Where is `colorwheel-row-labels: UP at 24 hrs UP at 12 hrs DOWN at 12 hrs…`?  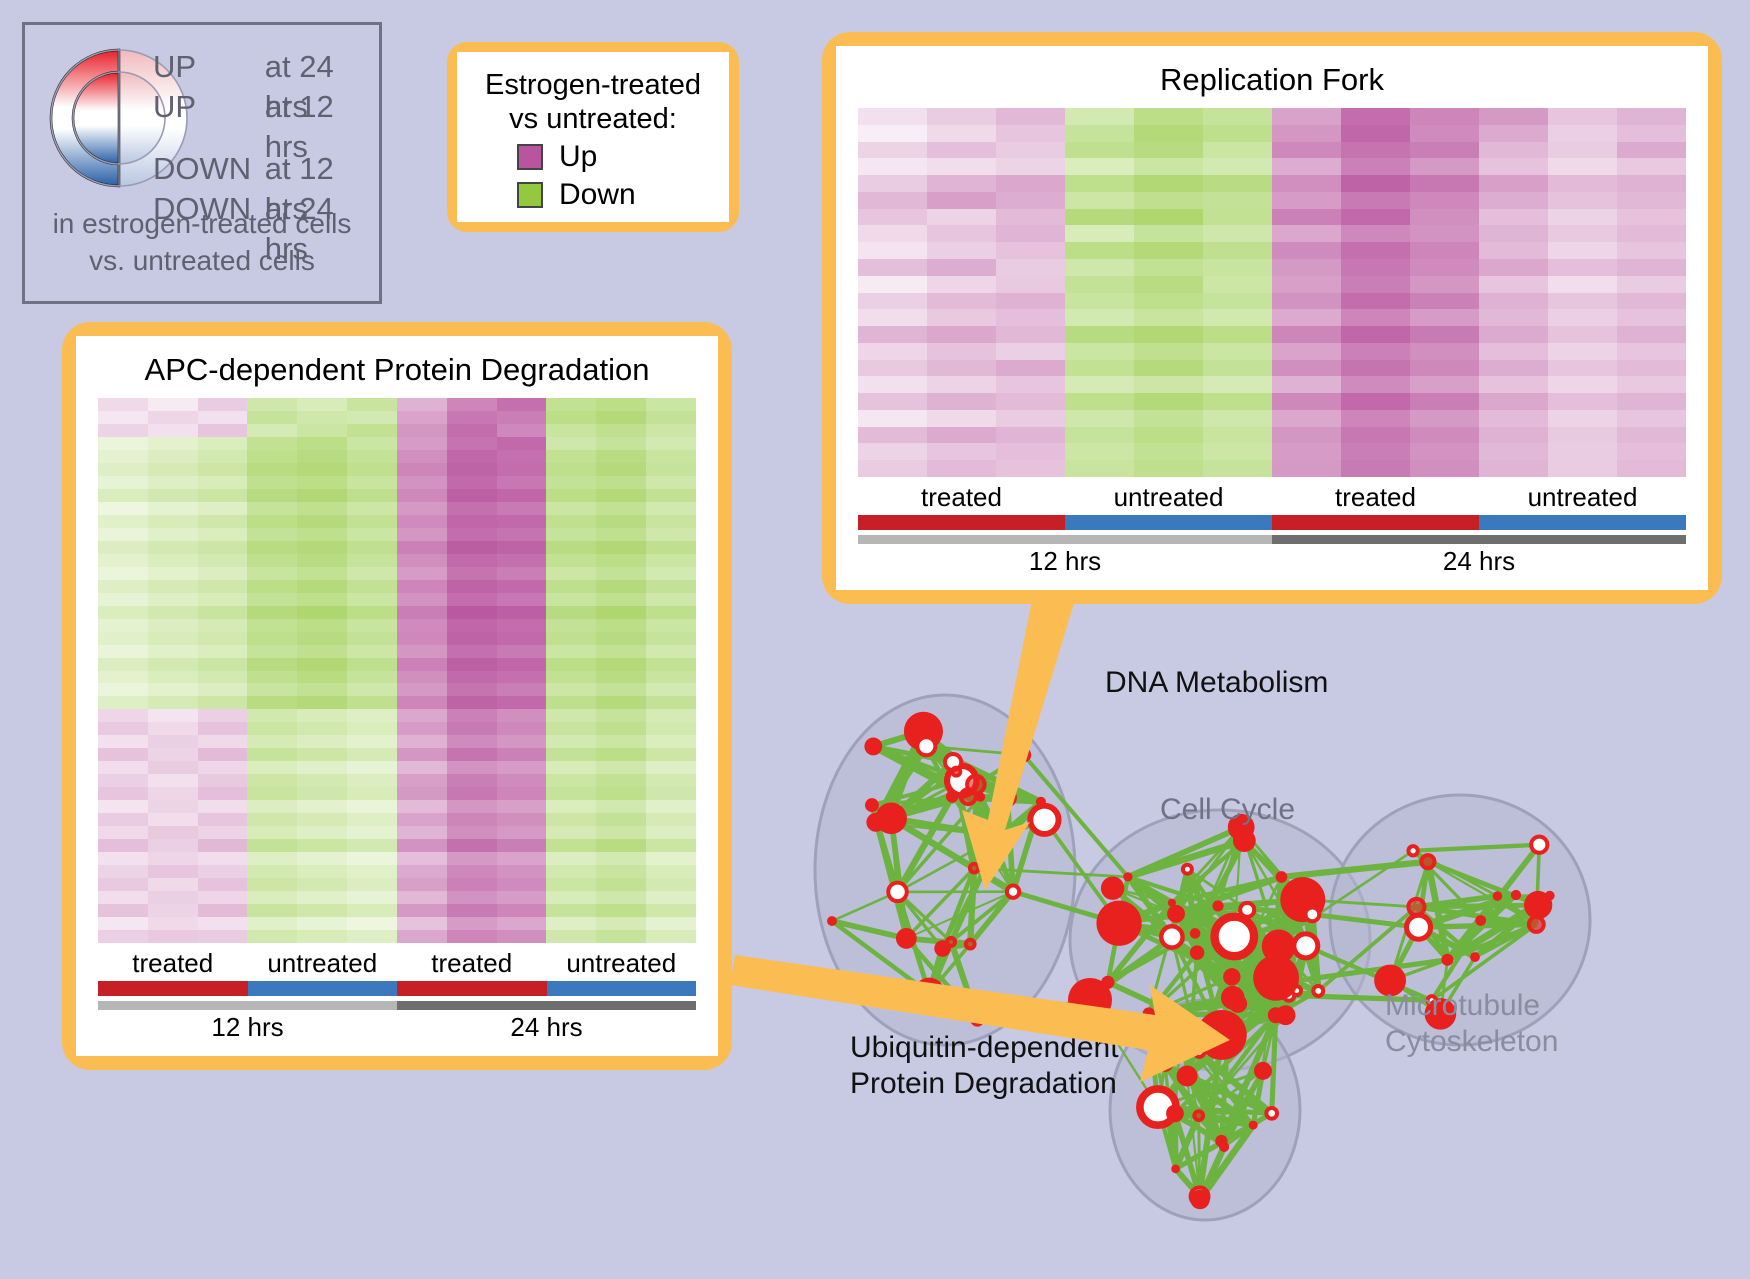 colorwheel-row-labels: UP at 24 hrs UP at 12 hrs DOWN at 12 hrs… is located at coordinates (266, 156).